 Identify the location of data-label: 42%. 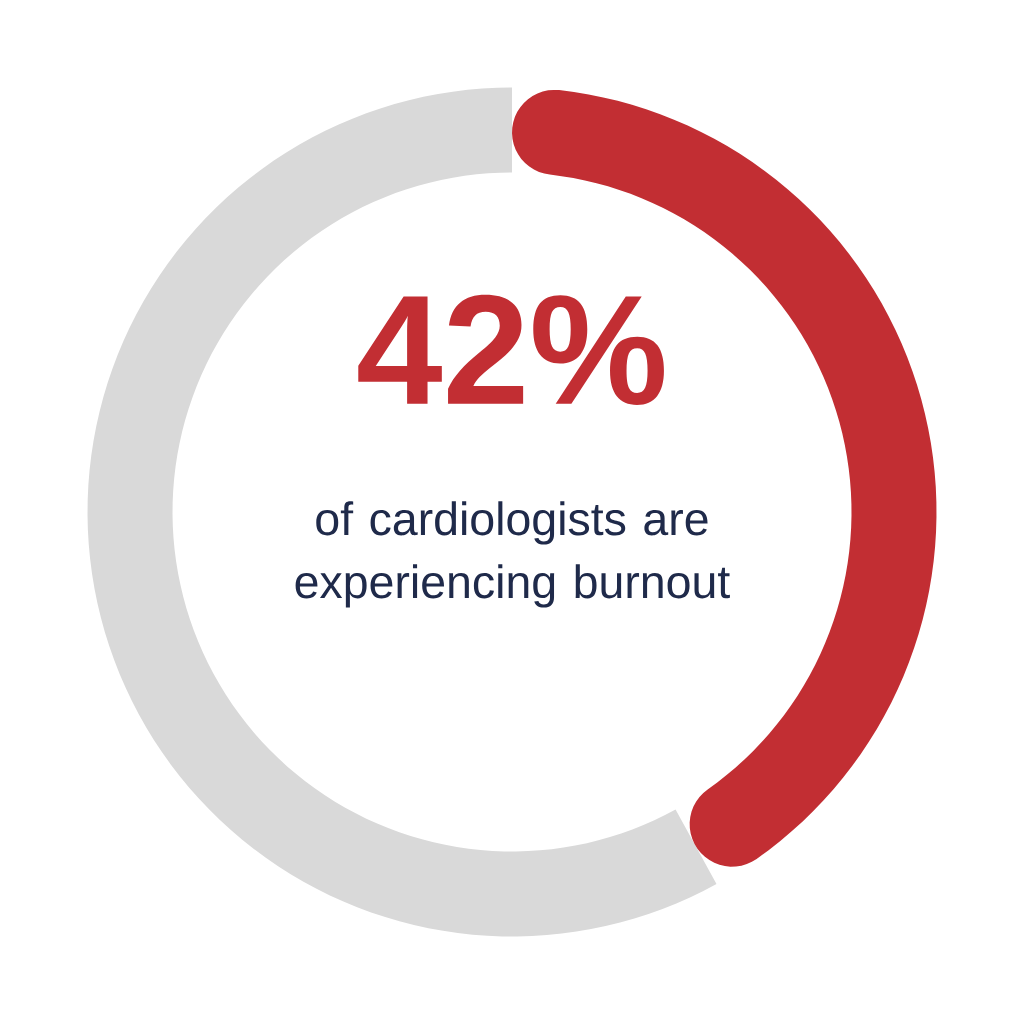
(511, 349).